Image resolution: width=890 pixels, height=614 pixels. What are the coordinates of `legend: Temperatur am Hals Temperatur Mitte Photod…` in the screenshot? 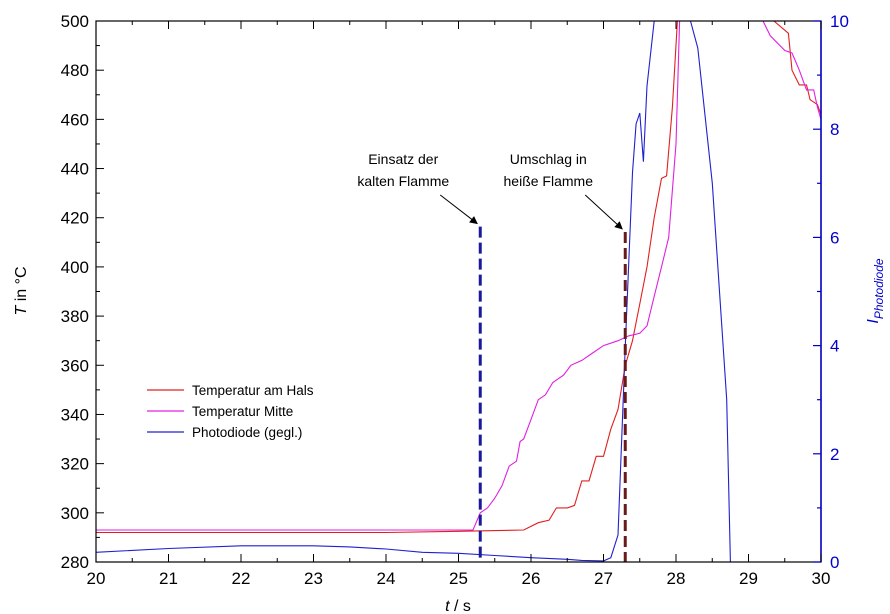 It's located at (230, 411).